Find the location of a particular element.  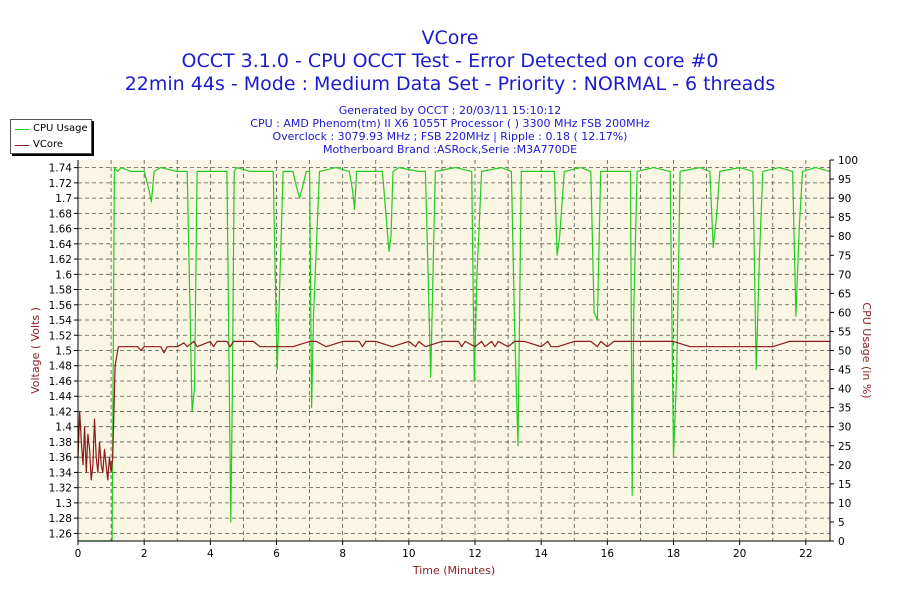

y-left-tick-label: 1.7 is located at coordinates (63, 199).